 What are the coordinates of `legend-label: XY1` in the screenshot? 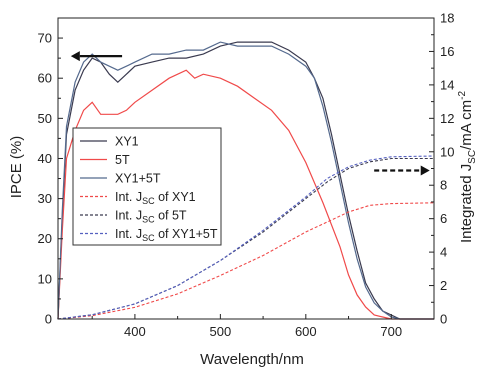 It's located at (127, 142).